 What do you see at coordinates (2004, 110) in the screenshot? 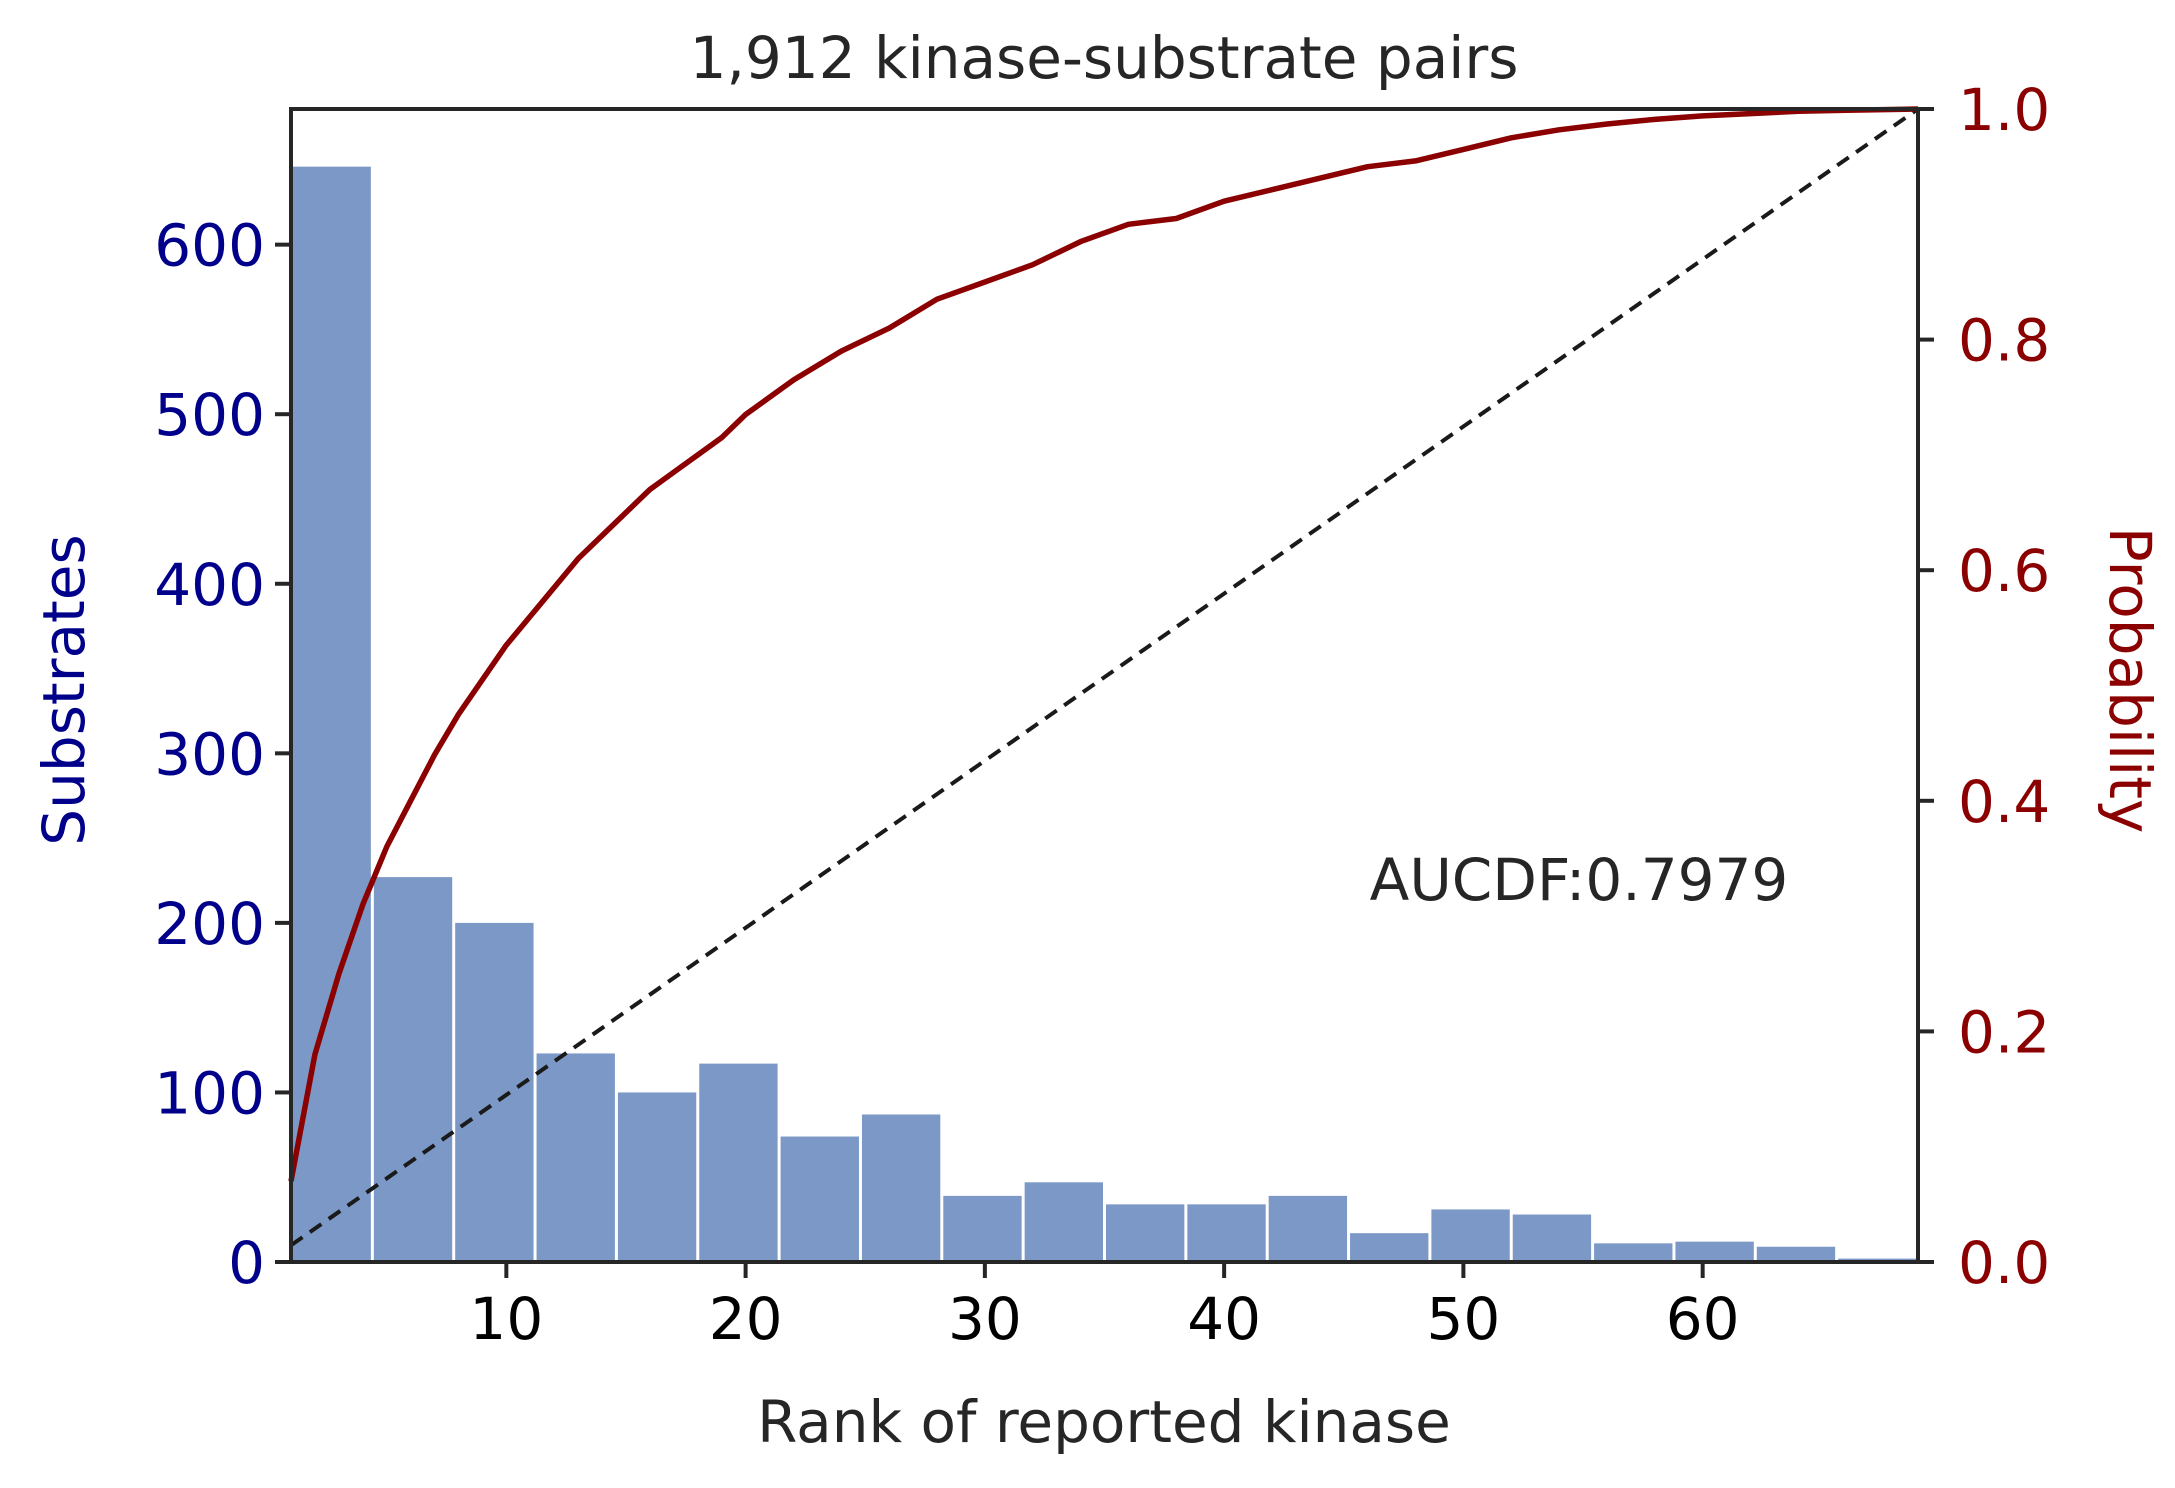
I see `y-tick-label-right: 1.0` at bounding box center [2004, 110].